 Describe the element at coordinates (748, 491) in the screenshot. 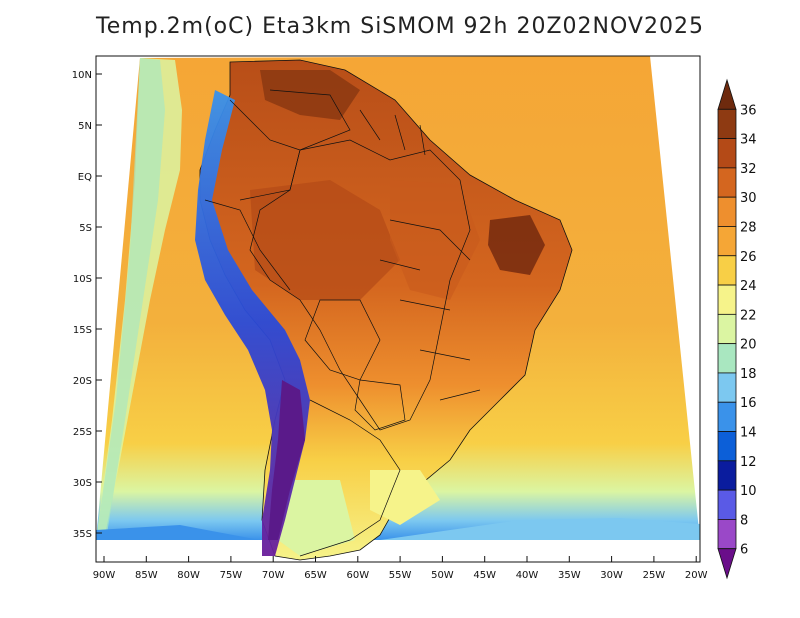

I see `colorbar-label: 10` at that location.